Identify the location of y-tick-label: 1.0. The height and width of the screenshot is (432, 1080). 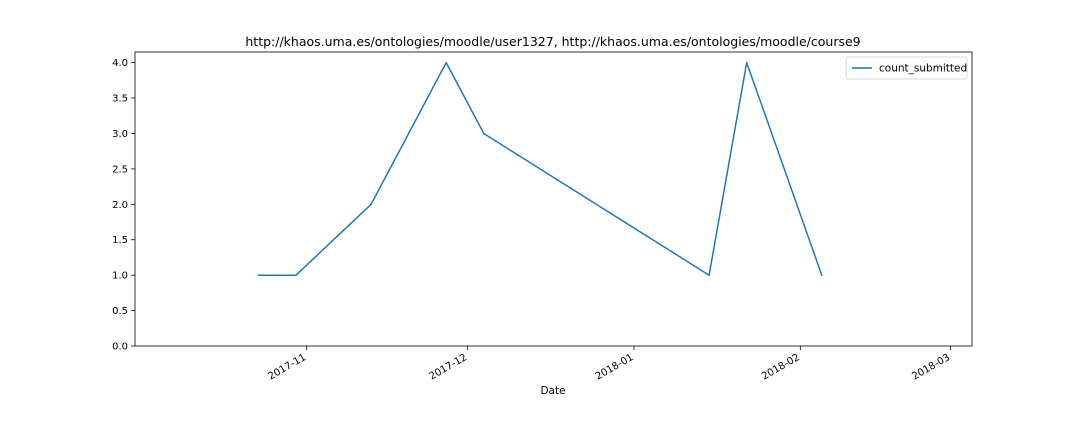
(120, 276).